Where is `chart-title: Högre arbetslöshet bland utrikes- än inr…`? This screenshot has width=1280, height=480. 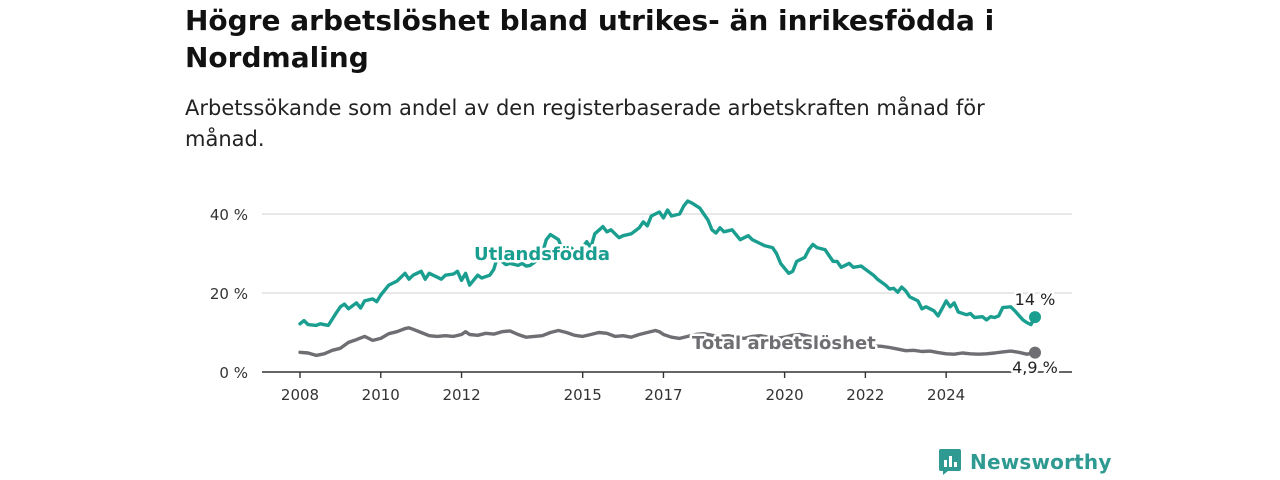 chart-title: Högre arbetslöshet bland utrikes- än inr… is located at coordinates (590, 39).